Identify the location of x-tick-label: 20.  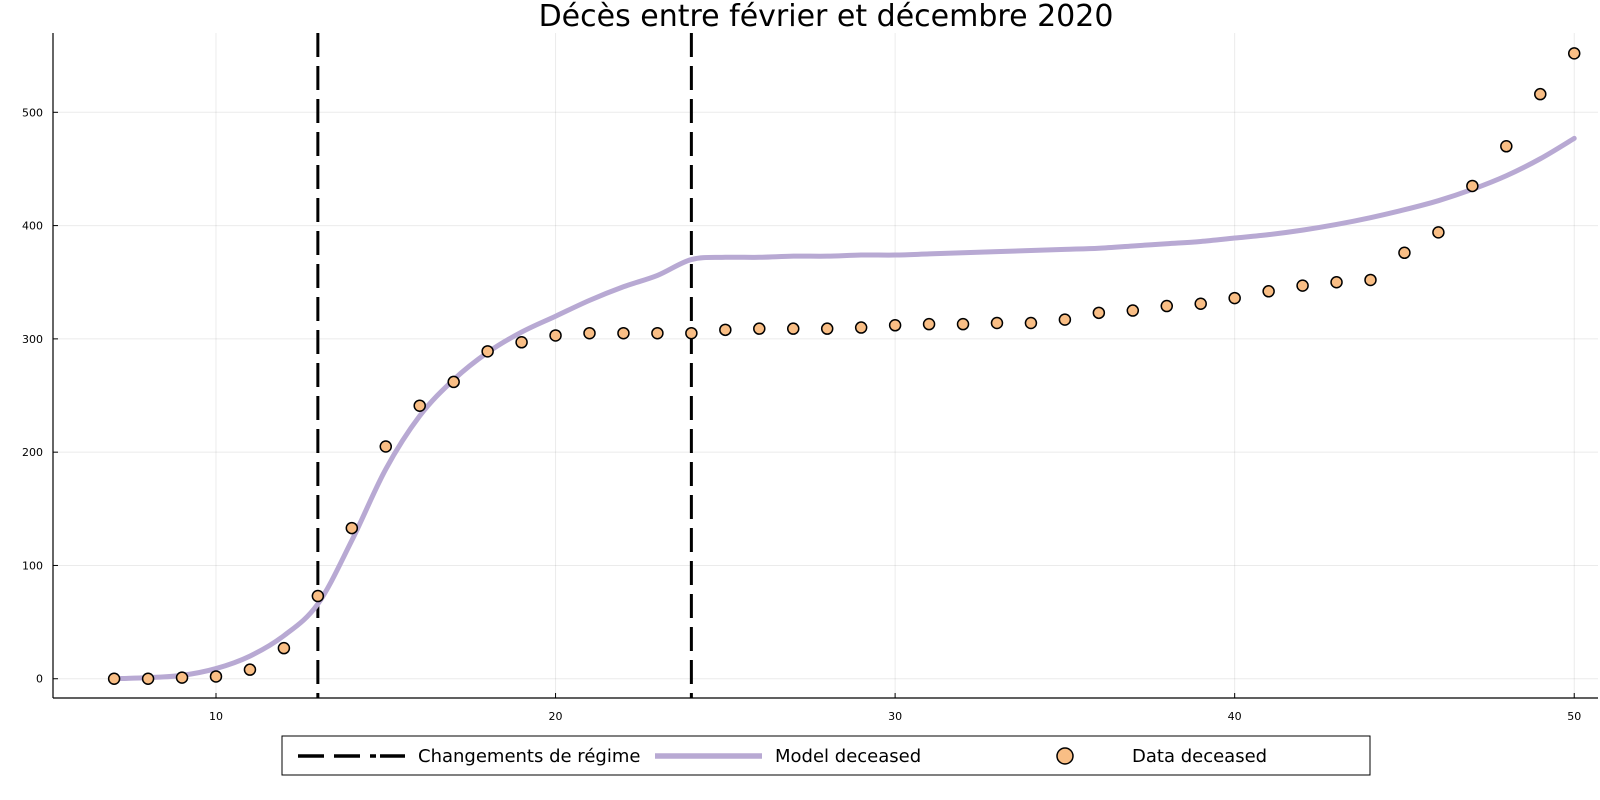
(556, 716).